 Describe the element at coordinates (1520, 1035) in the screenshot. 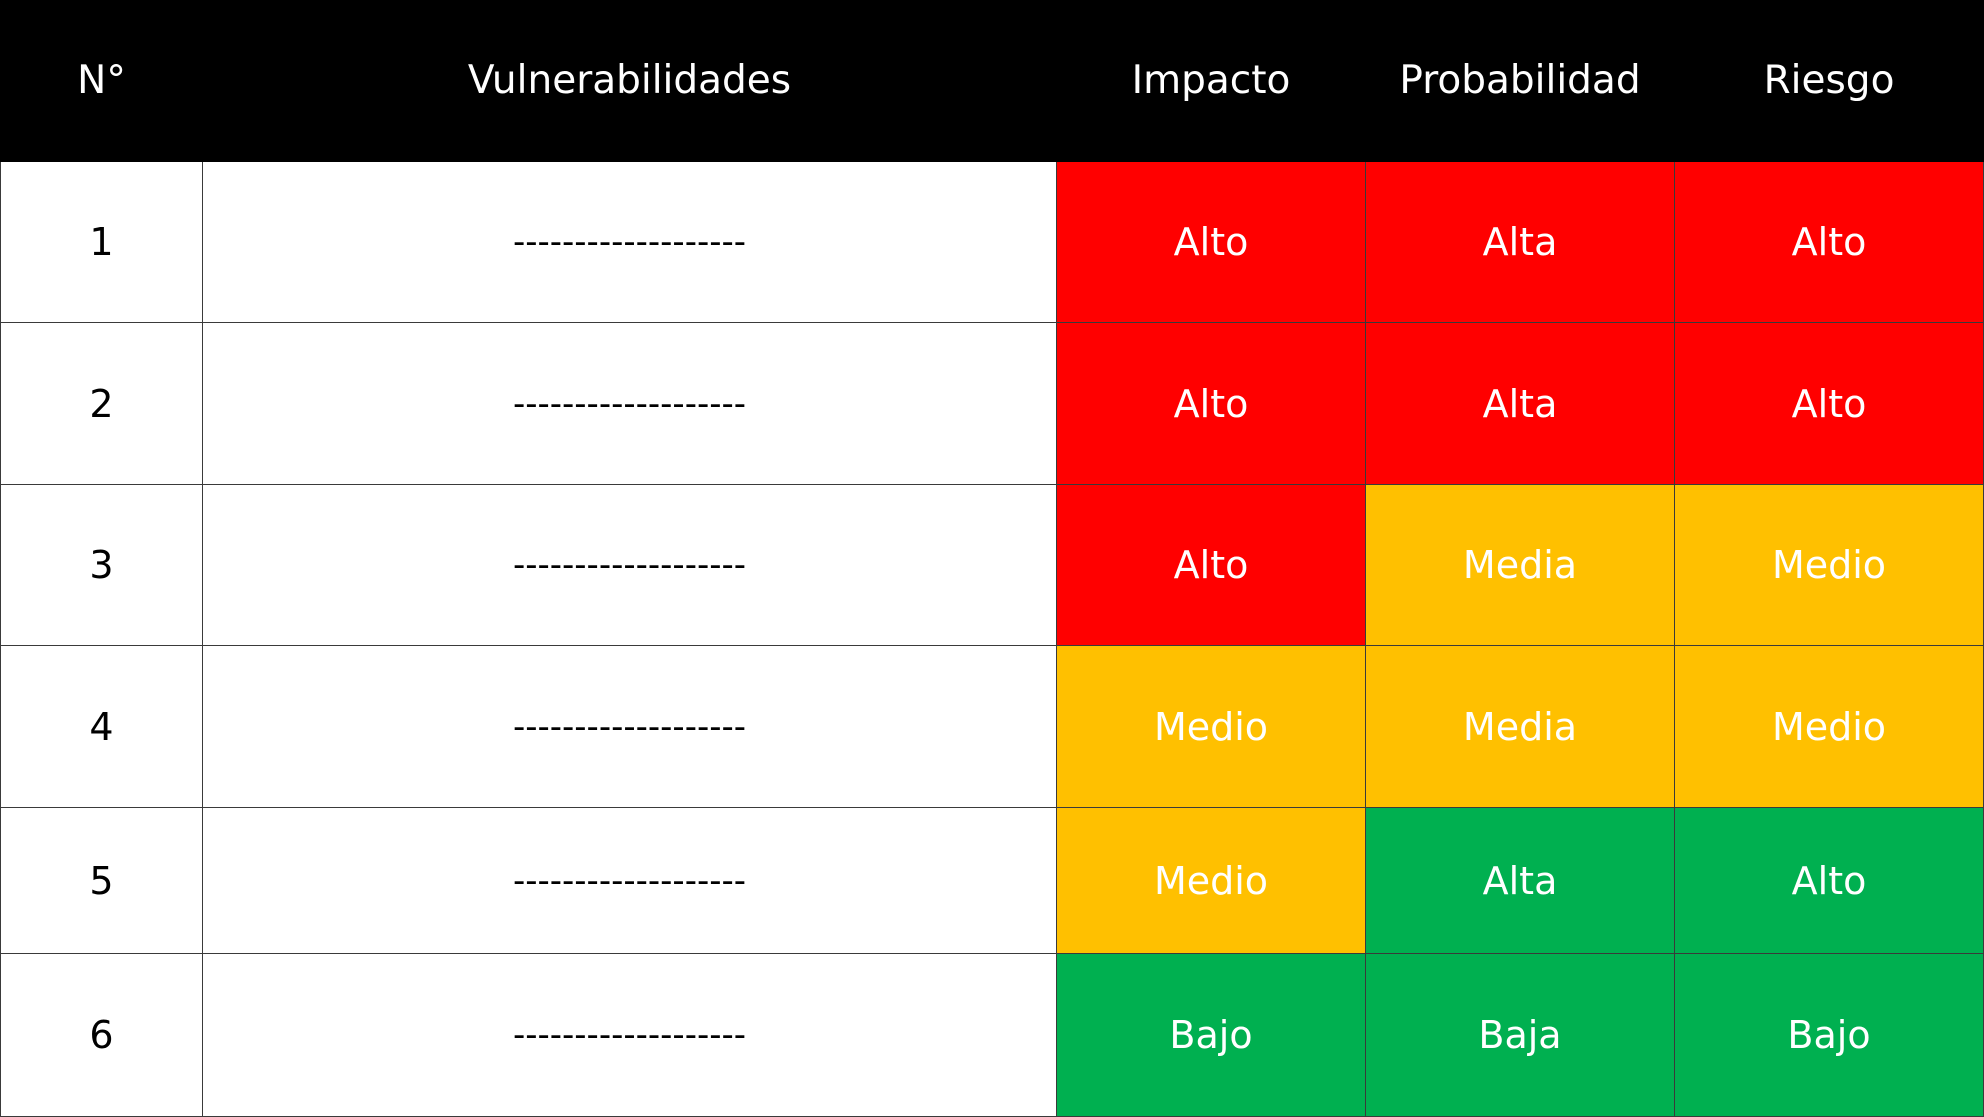

I see `probability-cell: Baja` at that location.